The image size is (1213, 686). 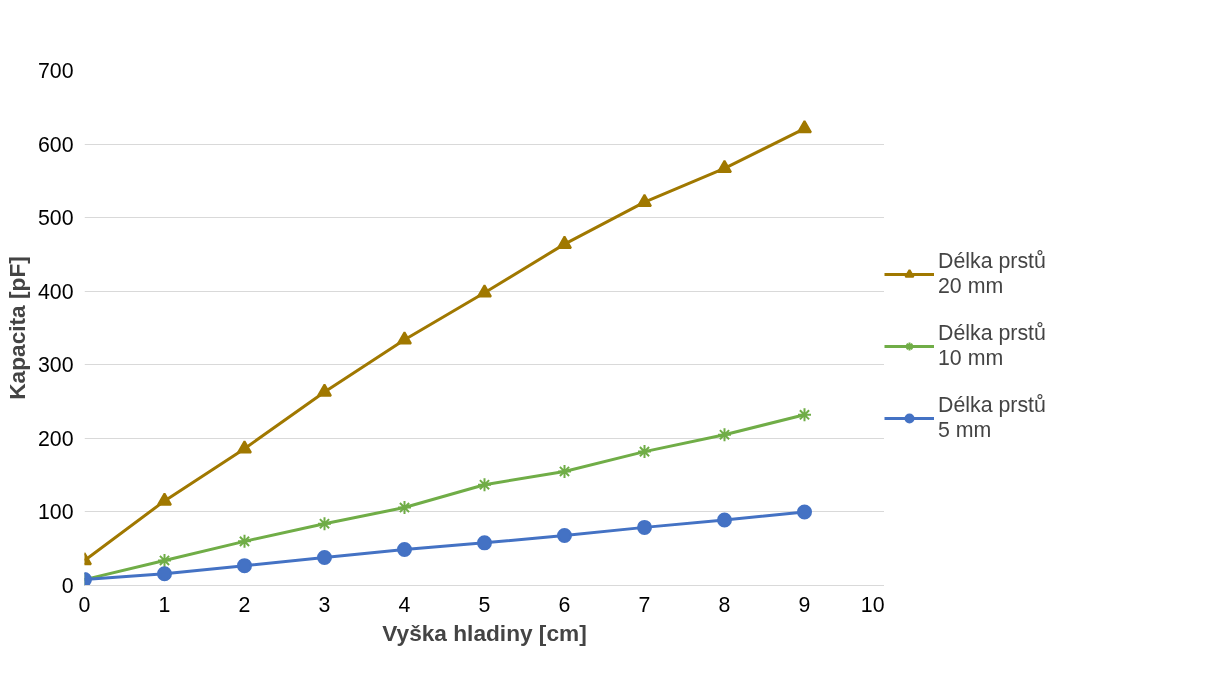 What do you see at coordinates (55, 291) in the screenshot?
I see `y-tick-label: 400` at bounding box center [55, 291].